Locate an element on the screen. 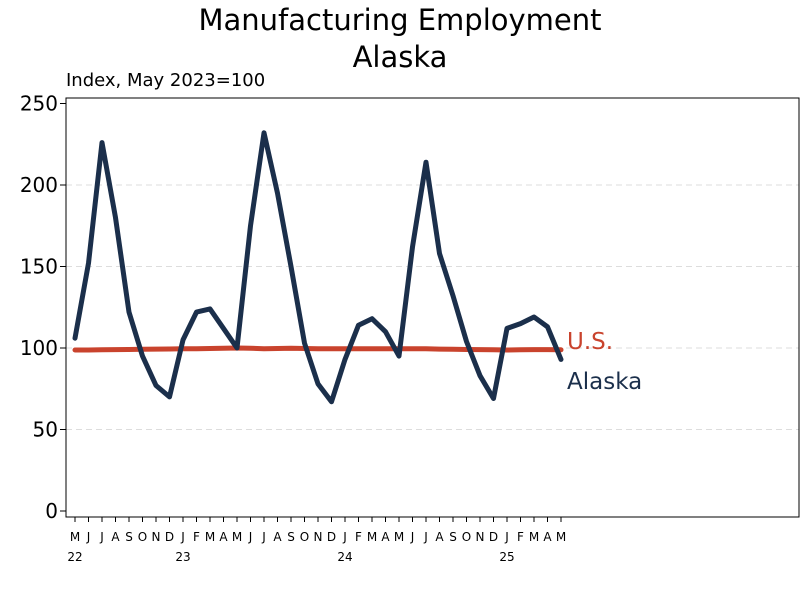  y-tick-label: 150 is located at coordinates (39, 267).